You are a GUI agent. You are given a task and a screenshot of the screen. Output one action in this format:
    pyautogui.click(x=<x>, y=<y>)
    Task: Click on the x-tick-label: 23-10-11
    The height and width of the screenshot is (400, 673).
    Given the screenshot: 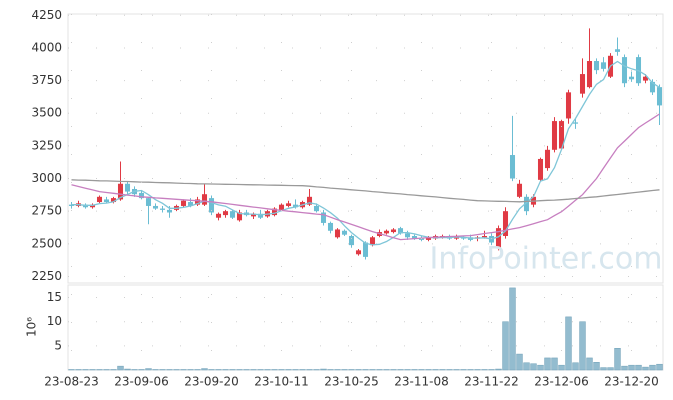 What is the action you would take?
    pyautogui.click(x=281, y=382)
    